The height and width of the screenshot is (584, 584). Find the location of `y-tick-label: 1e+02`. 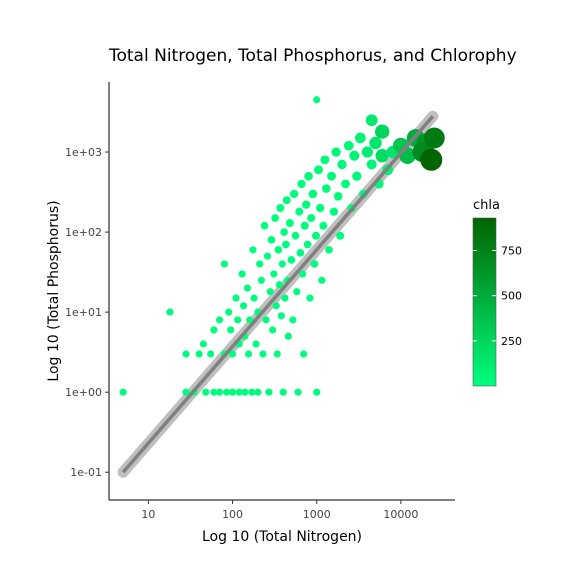

y-tick-label: 1e+02 is located at coordinates (83, 232).